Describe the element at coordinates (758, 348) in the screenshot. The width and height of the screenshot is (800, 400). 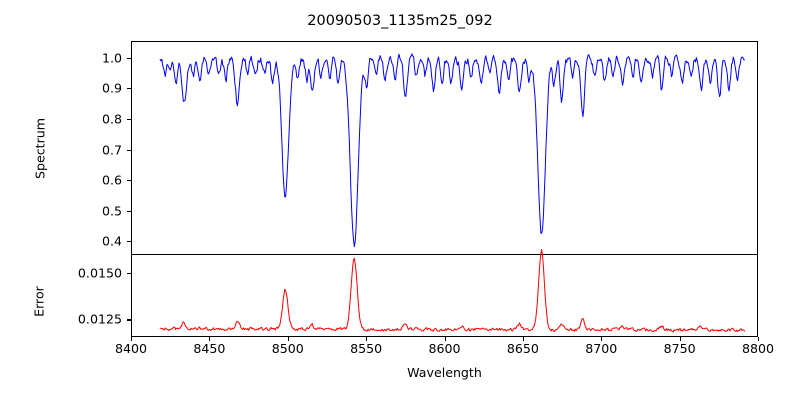
I see `x-tick-label: 8800` at that location.